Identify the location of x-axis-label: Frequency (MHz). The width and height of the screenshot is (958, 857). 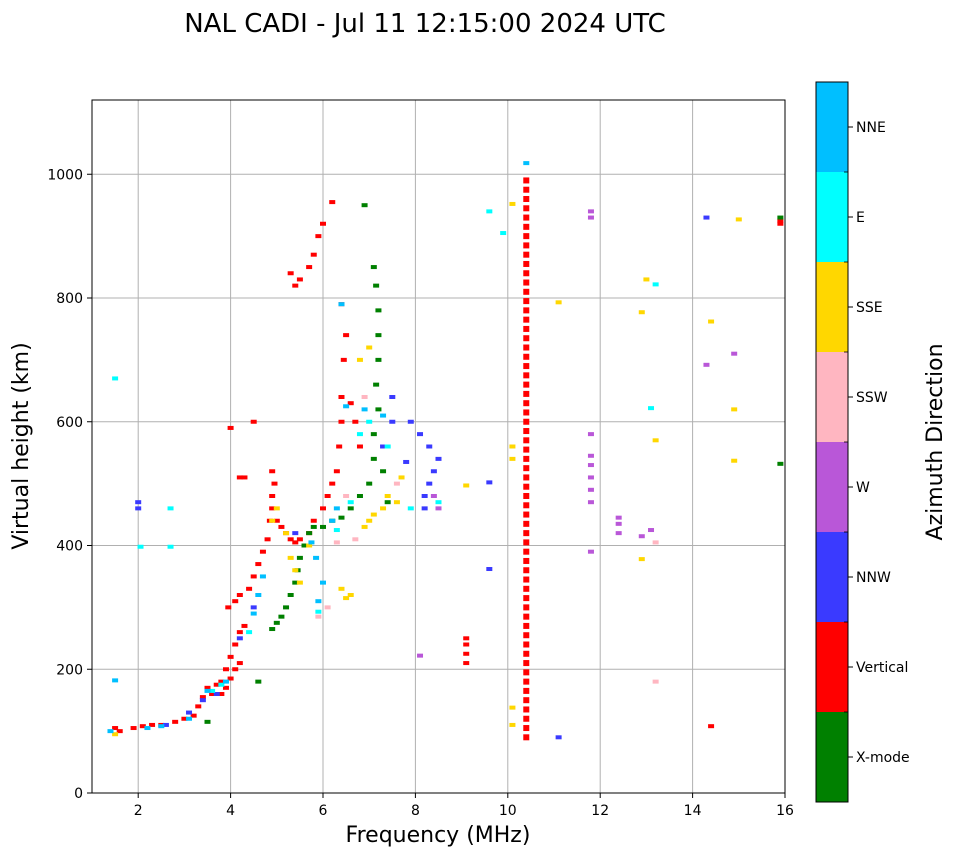
(438, 835).